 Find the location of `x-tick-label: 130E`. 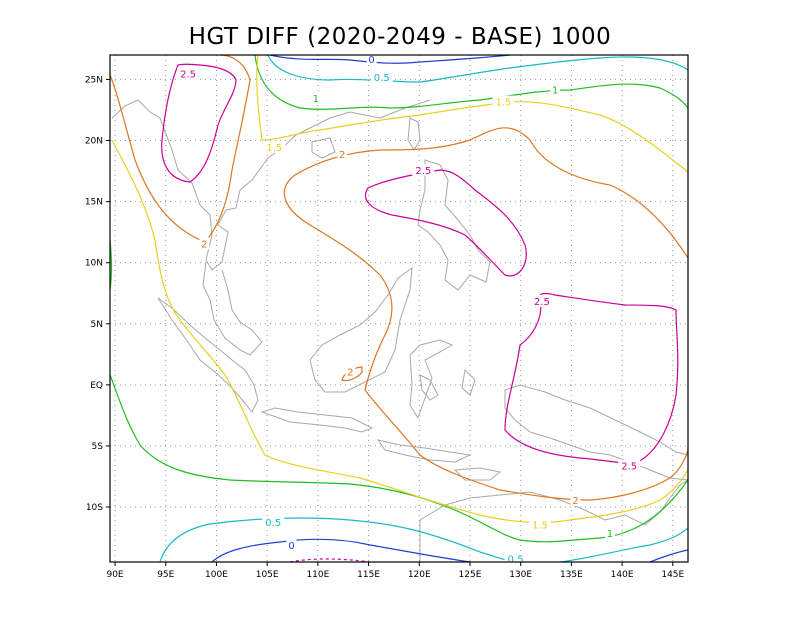

x-tick-label: 130E is located at coordinates (520, 575).